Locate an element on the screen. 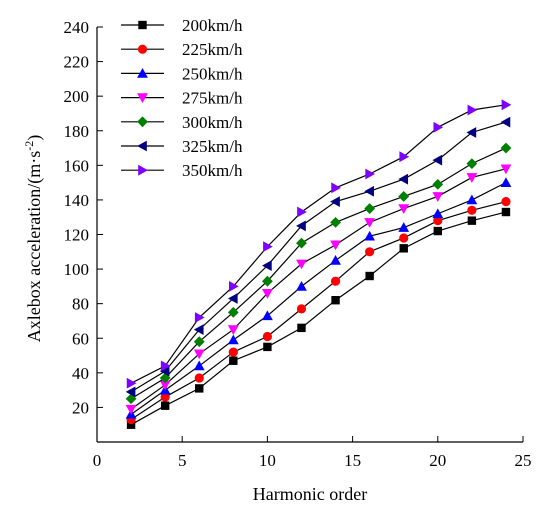 This screenshot has width=550, height=516. x-tick-label: 10 is located at coordinates (267, 460).